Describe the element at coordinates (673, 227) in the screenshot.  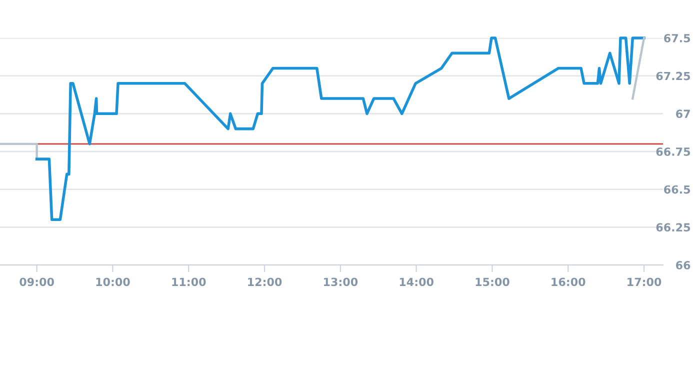
I see `y-tick-label: 66.25` at that location.